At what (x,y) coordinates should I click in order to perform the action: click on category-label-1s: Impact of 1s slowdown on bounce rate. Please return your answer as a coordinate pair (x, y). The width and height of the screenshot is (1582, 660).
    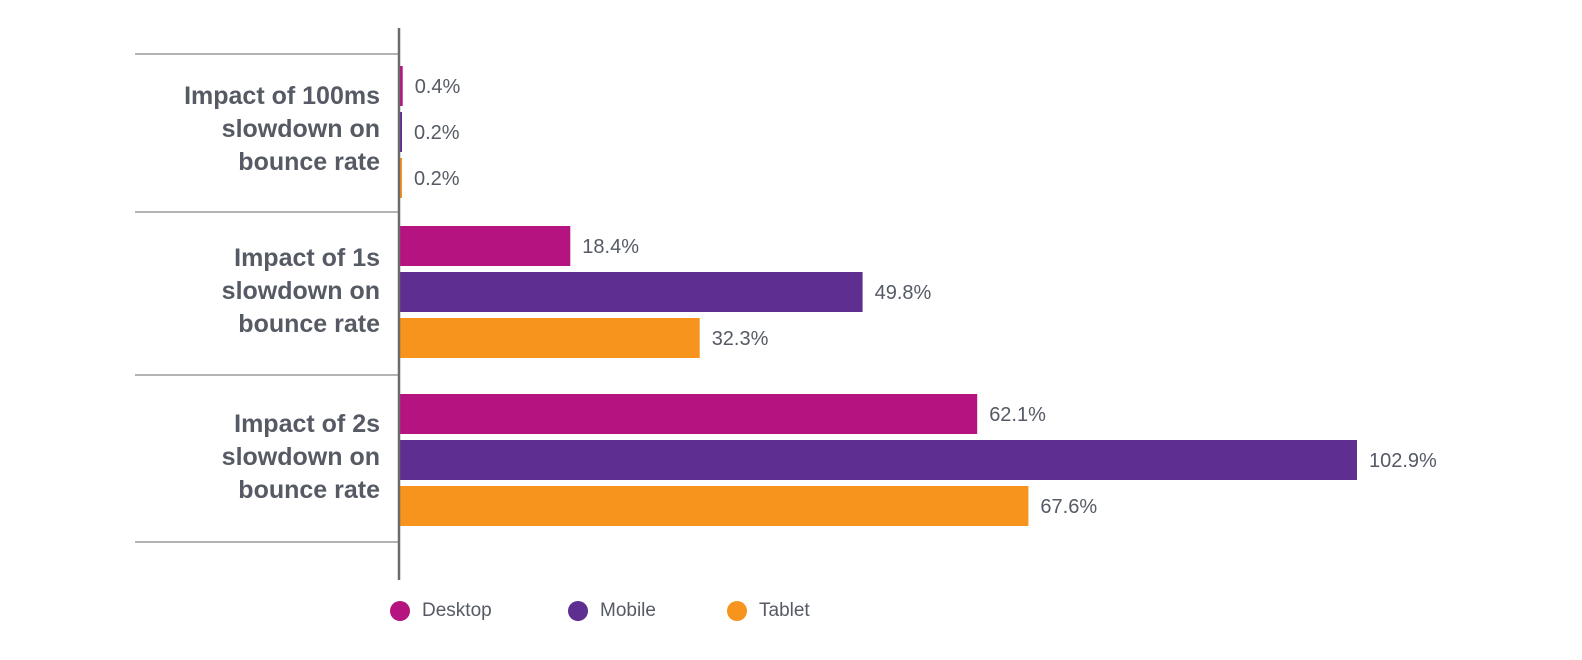
    Looking at the image, I should click on (300, 291).